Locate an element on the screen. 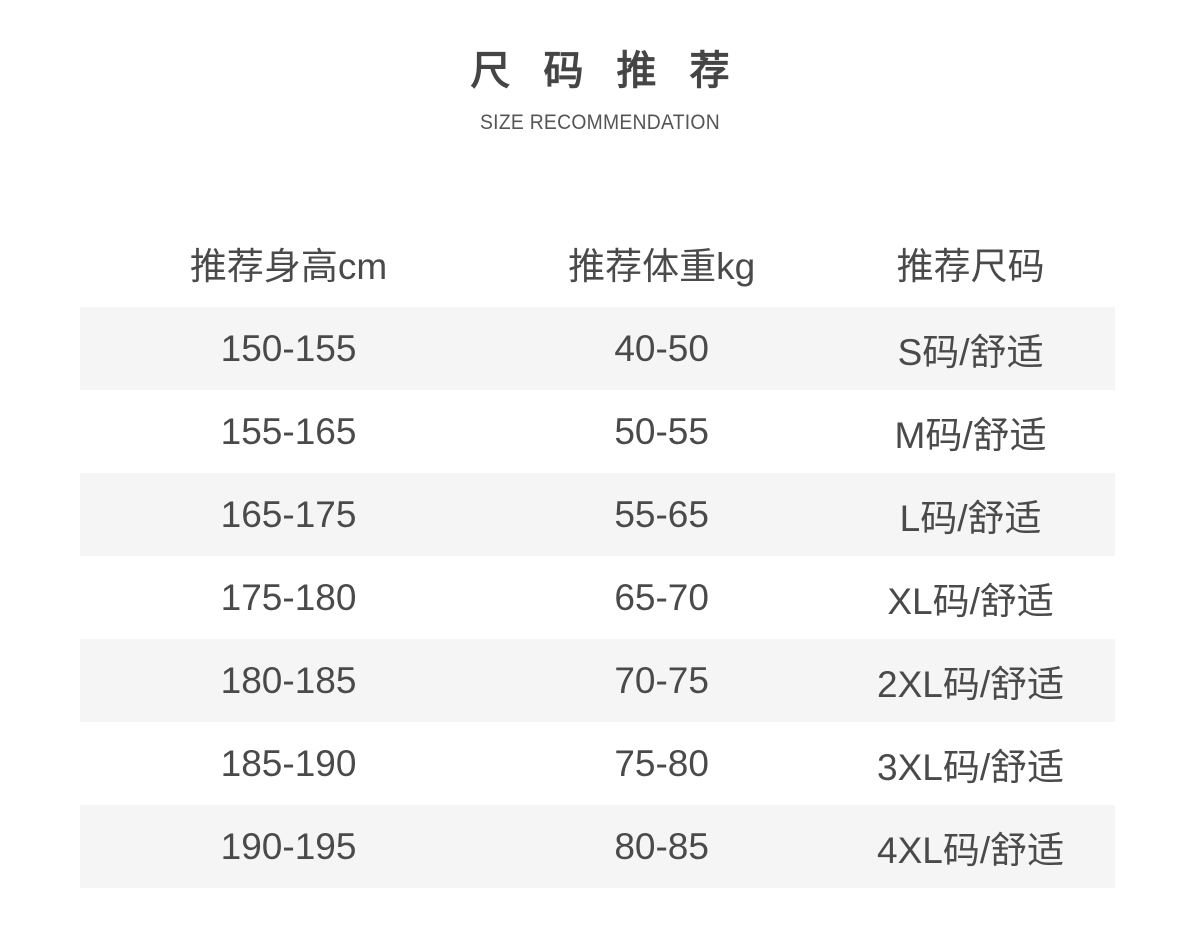  cell-weight: 55-65 is located at coordinates (661, 514).